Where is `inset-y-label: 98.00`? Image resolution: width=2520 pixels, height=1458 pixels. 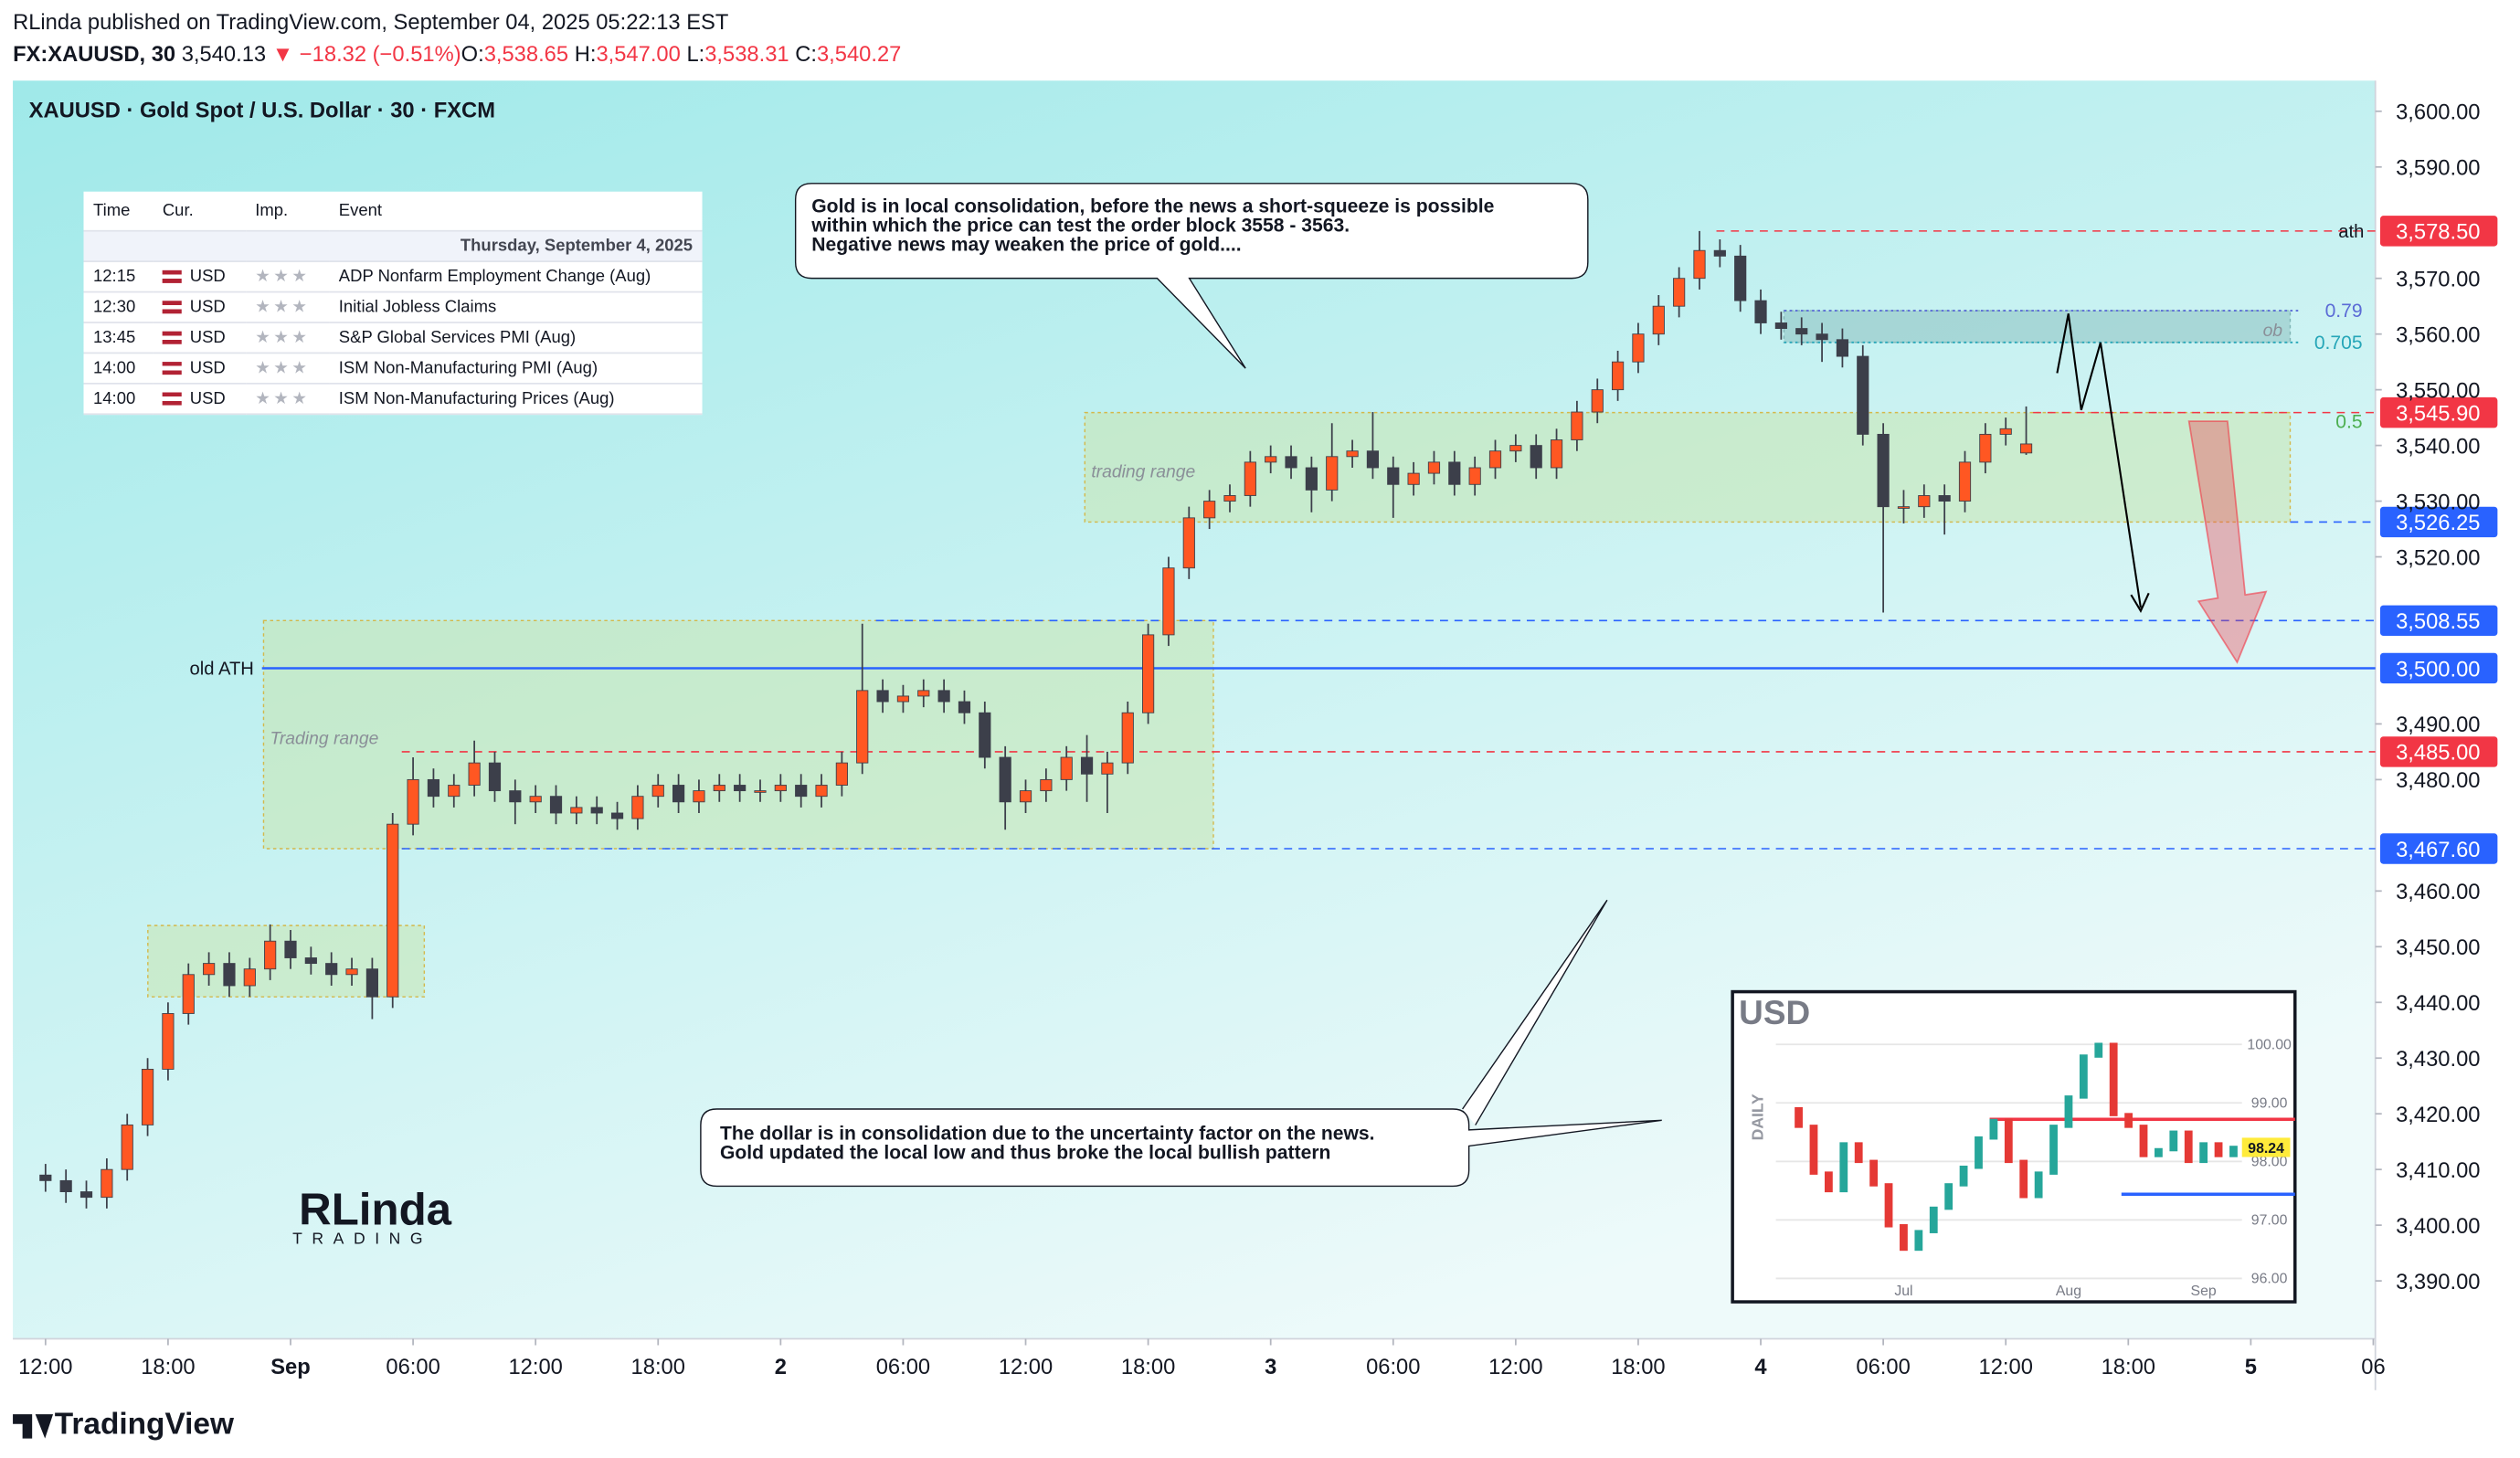 inset-y-label: 98.00 is located at coordinates (2269, 1162).